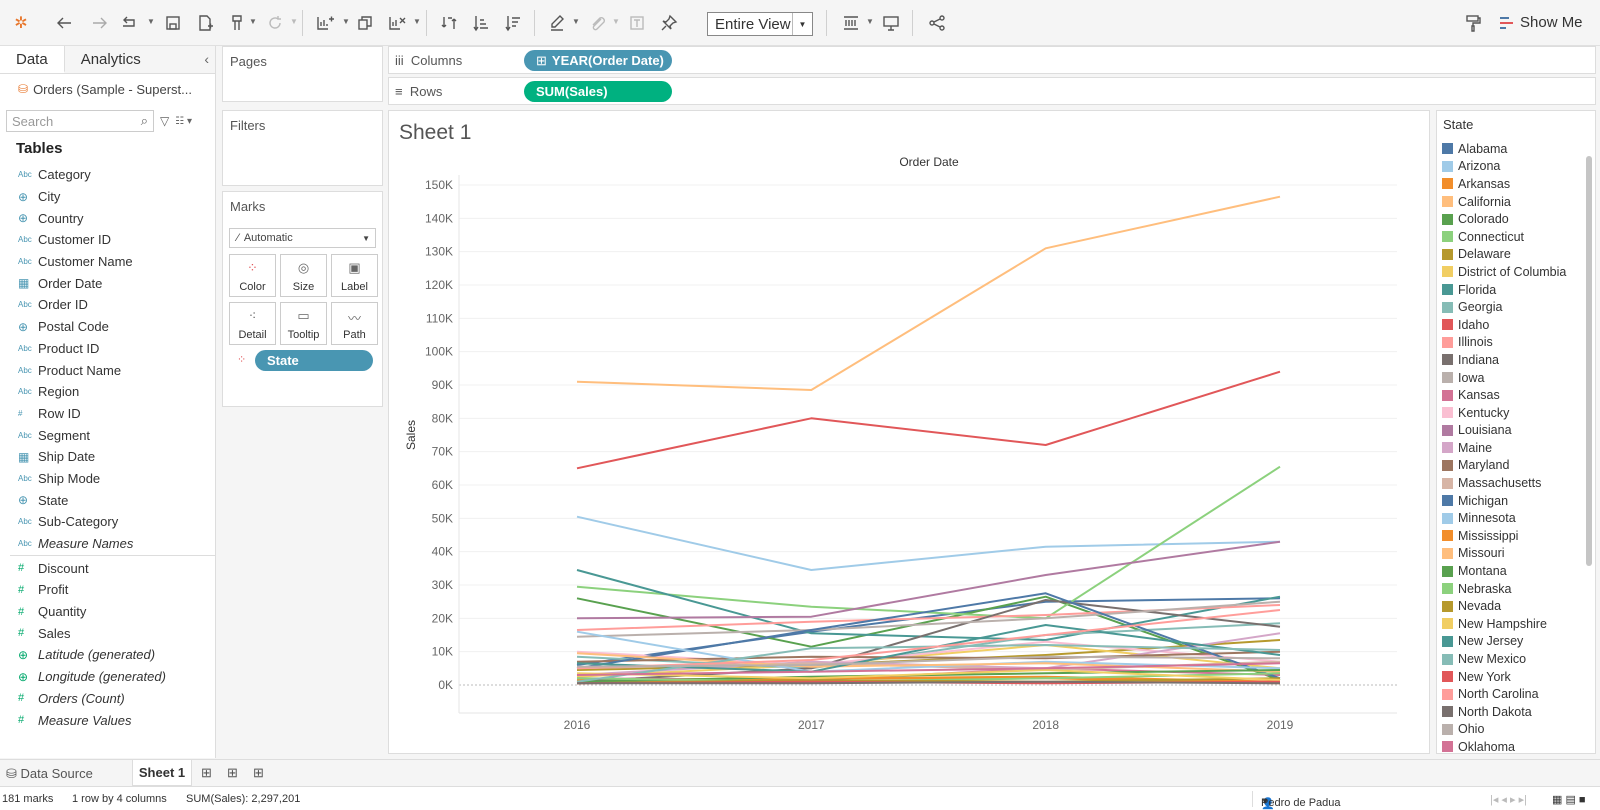 This screenshot has width=1600, height=810. Describe the element at coordinates (1504, 589) in the screenshot. I see `legend-item: Nebraska` at that location.